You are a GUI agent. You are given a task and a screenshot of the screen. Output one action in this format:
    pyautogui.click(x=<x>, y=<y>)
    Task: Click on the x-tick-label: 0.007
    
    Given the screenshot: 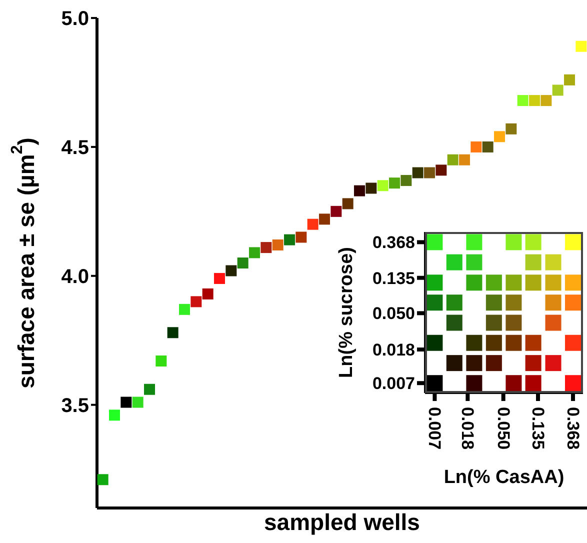 What is the action you would take?
    pyautogui.click(x=434, y=428)
    